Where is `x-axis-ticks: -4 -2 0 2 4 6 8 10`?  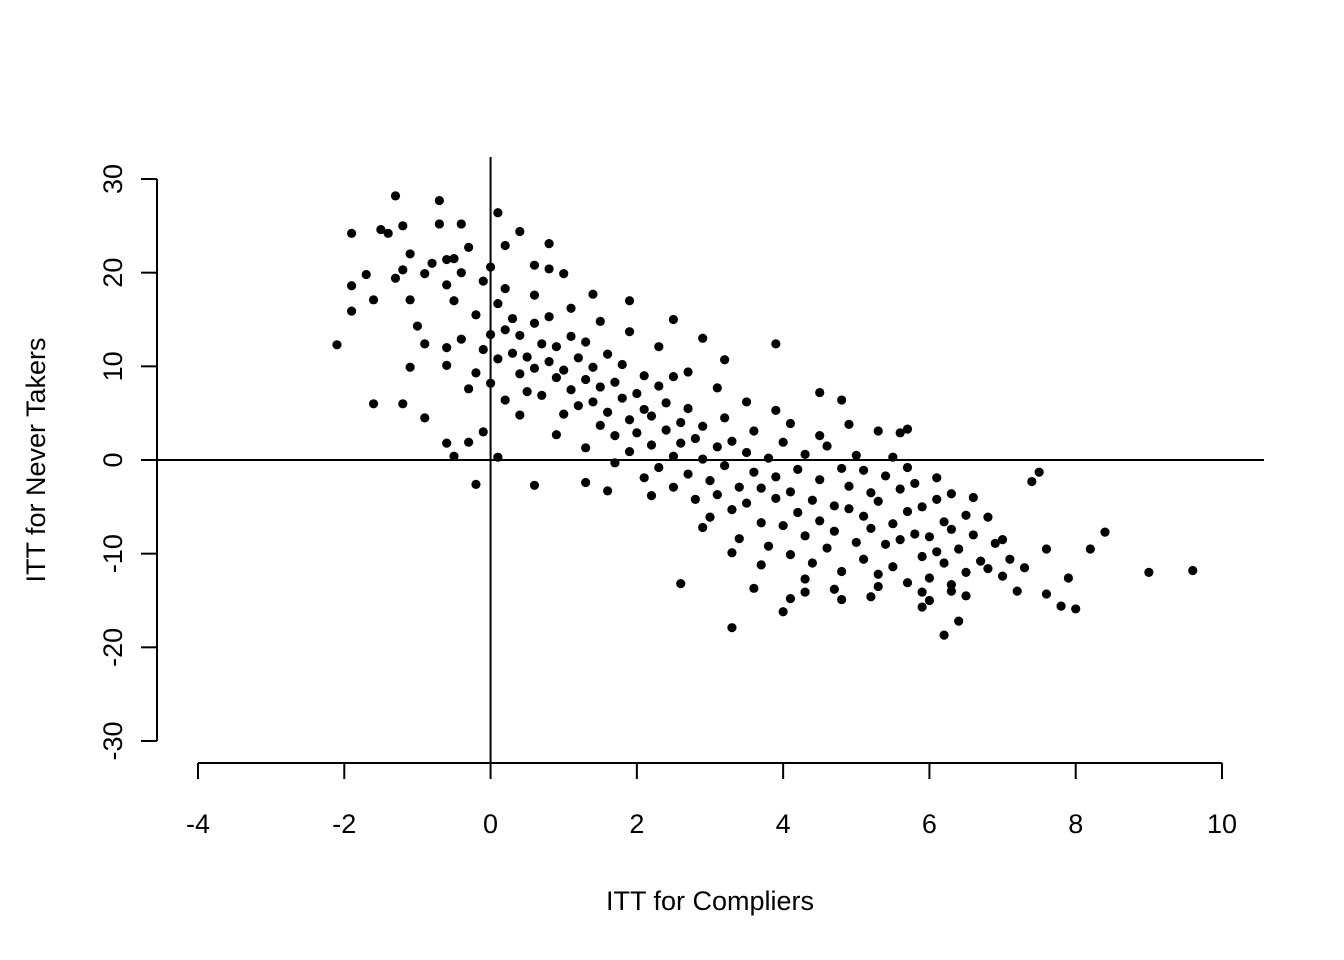
x-axis-ticks: -4 -2 0 2 4 6 8 10 is located at coordinates (711, 801).